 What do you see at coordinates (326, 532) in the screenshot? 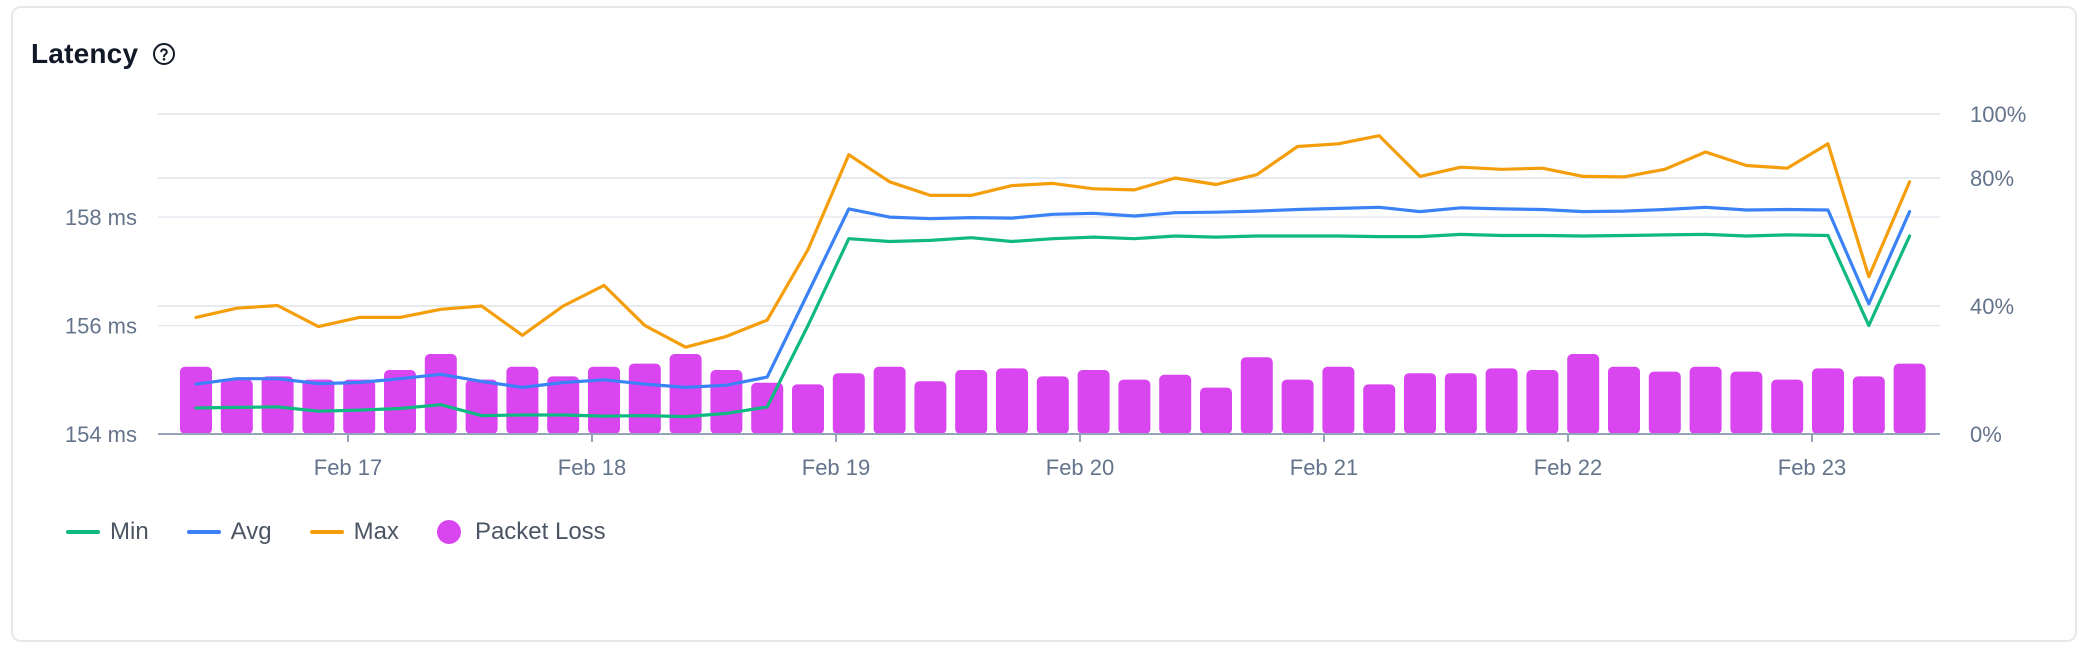
I see `legend-swatch-max` at bounding box center [326, 532].